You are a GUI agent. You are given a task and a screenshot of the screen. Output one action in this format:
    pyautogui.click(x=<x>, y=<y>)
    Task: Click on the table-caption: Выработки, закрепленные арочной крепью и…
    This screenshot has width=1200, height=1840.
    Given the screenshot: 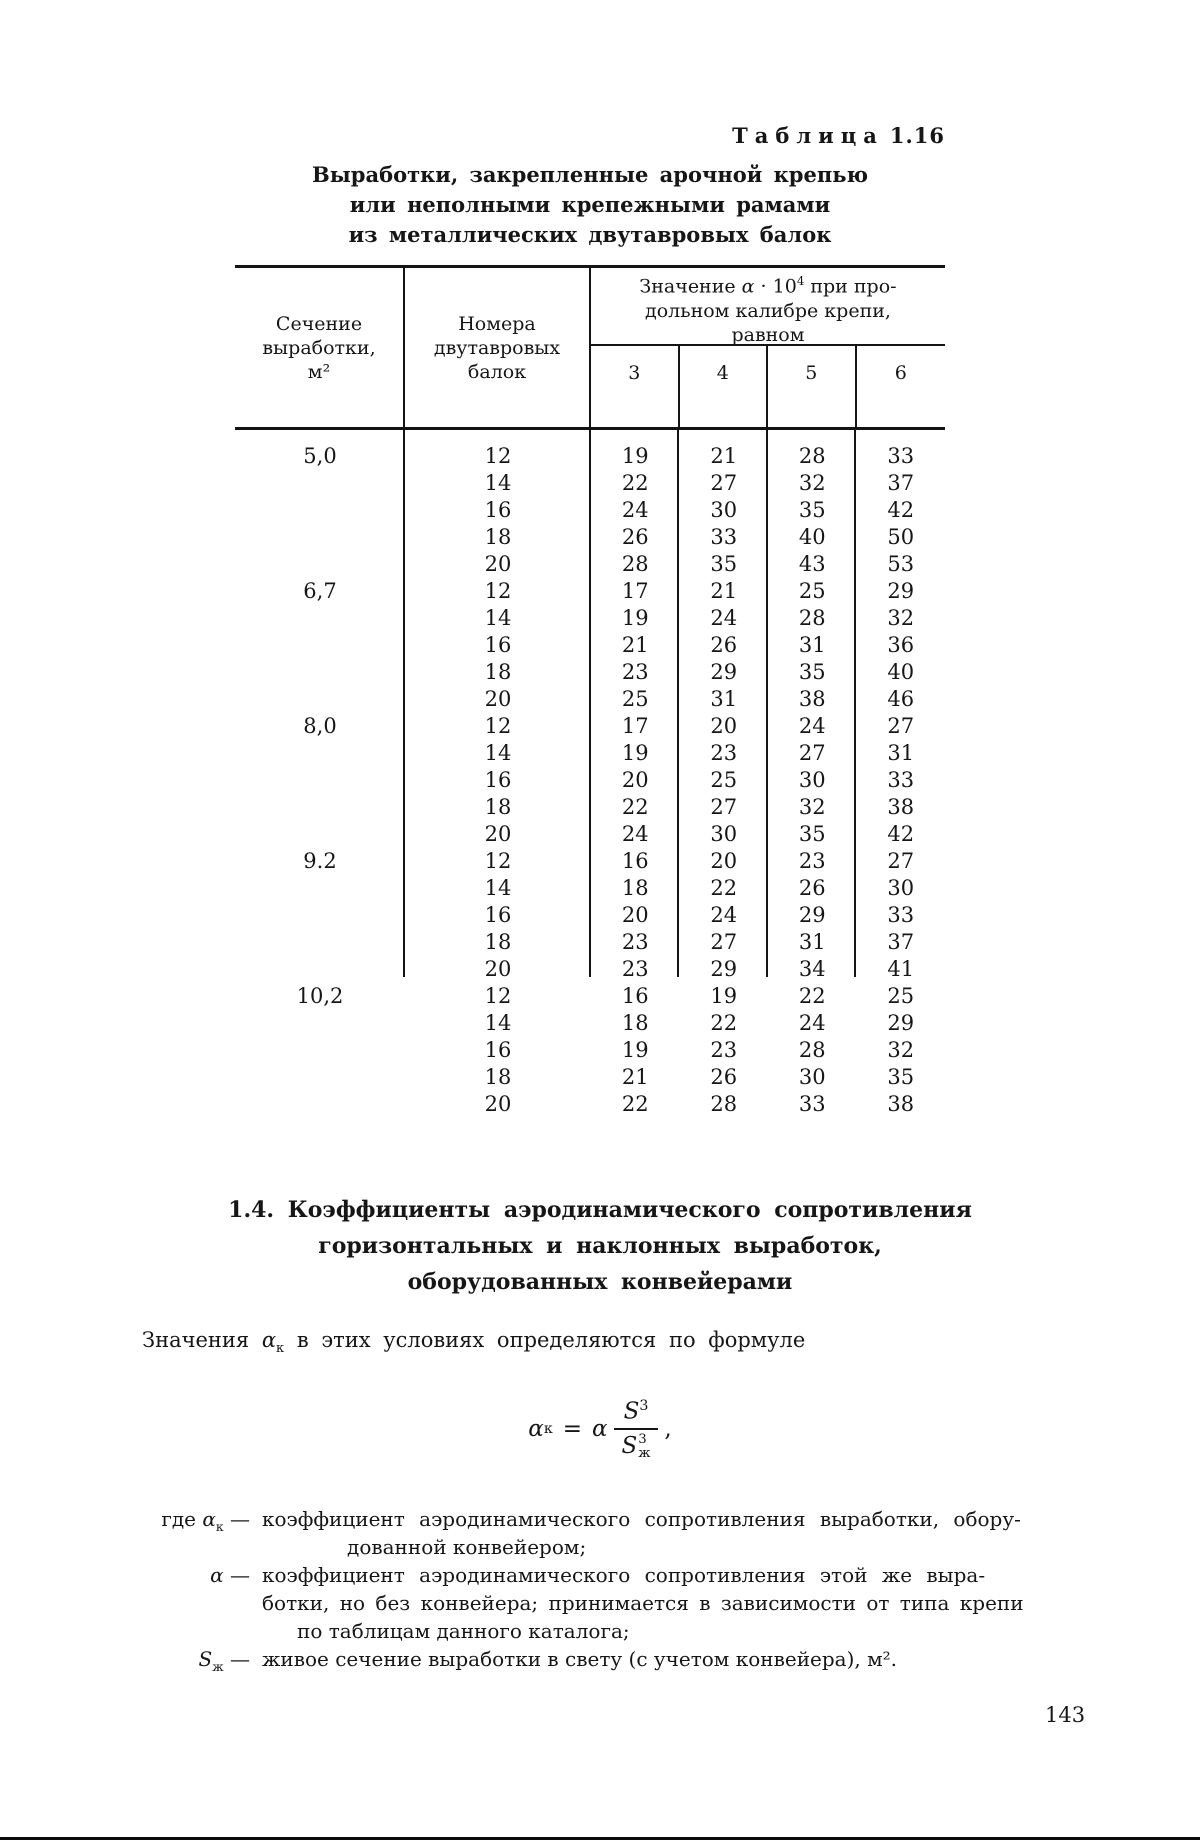 What is the action you would take?
    pyautogui.click(x=590, y=205)
    